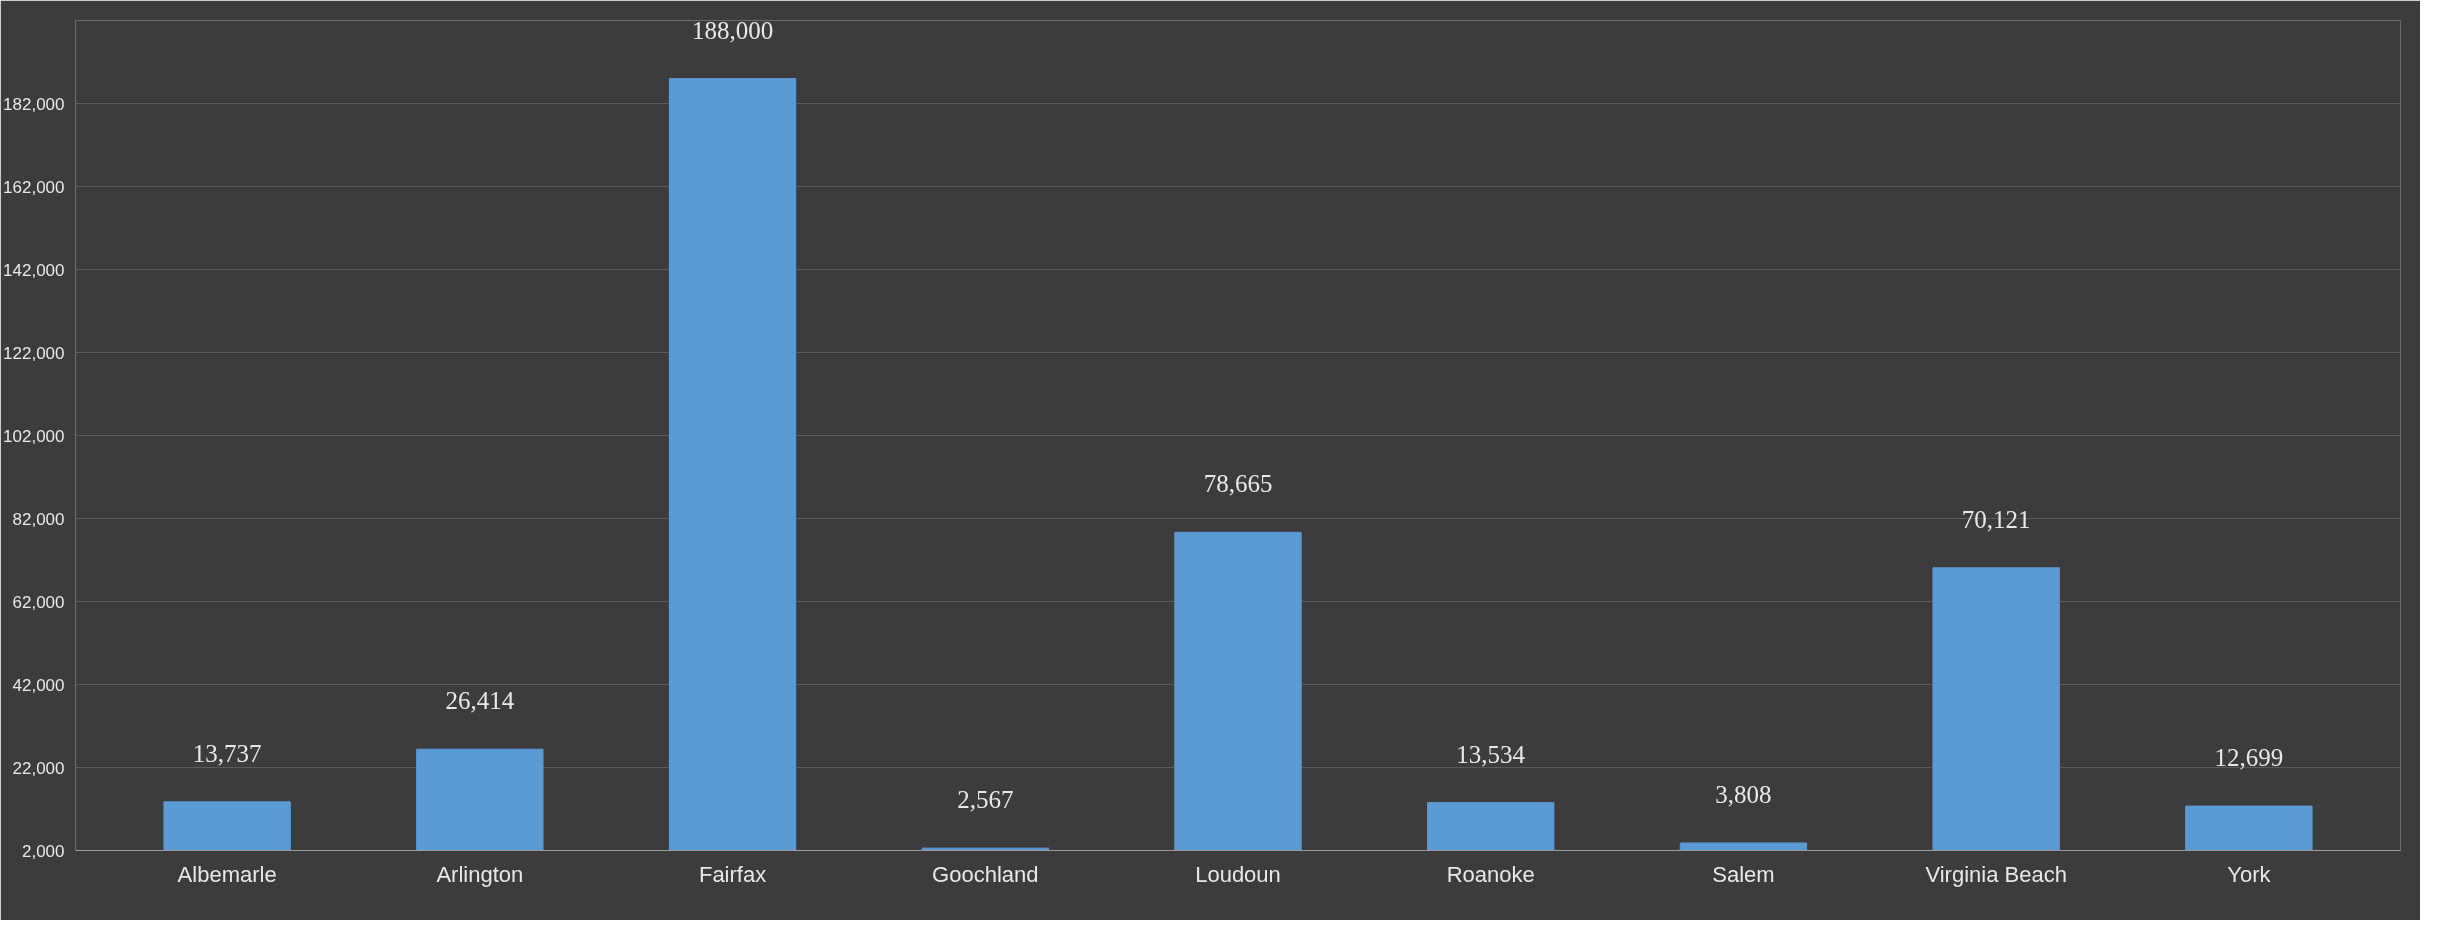 This screenshot has height=938, width=2438. What do you see at coordinates (34, 104) in the screenshot?
I see `y-tick-label: 182,000` at bounding box center [34, 104].